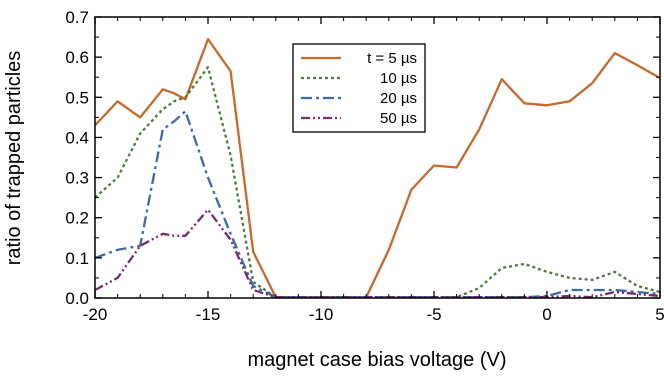 Image resolution: width=664 pixels, height=377 pixels. I want to click on y-tick-label: 0.6, so click(77, 57).